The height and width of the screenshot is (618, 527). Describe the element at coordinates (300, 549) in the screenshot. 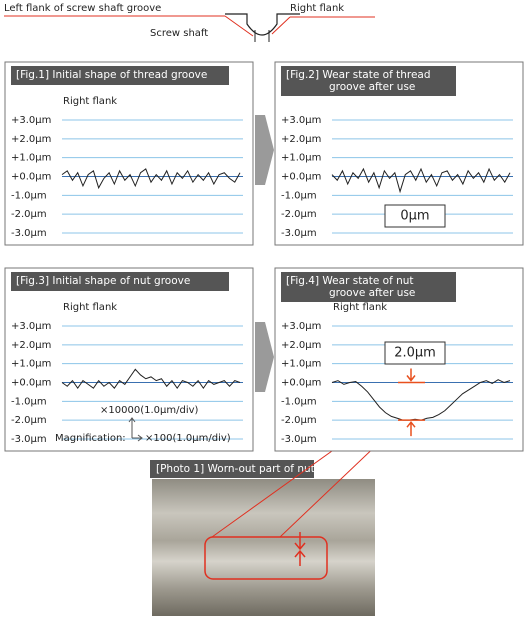

I see `wear-arrows` at that location.